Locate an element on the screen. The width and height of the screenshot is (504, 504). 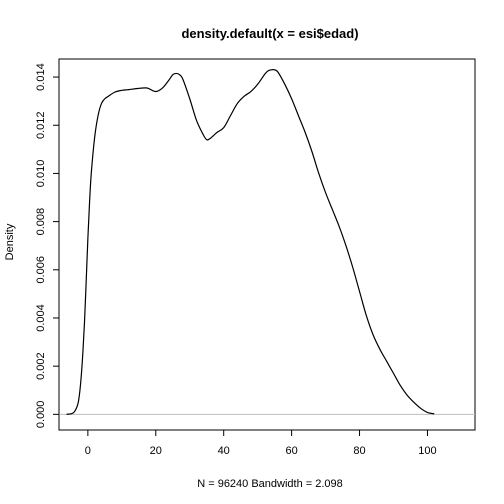
y-axis-label: Density is located at coordinates (10, 241).